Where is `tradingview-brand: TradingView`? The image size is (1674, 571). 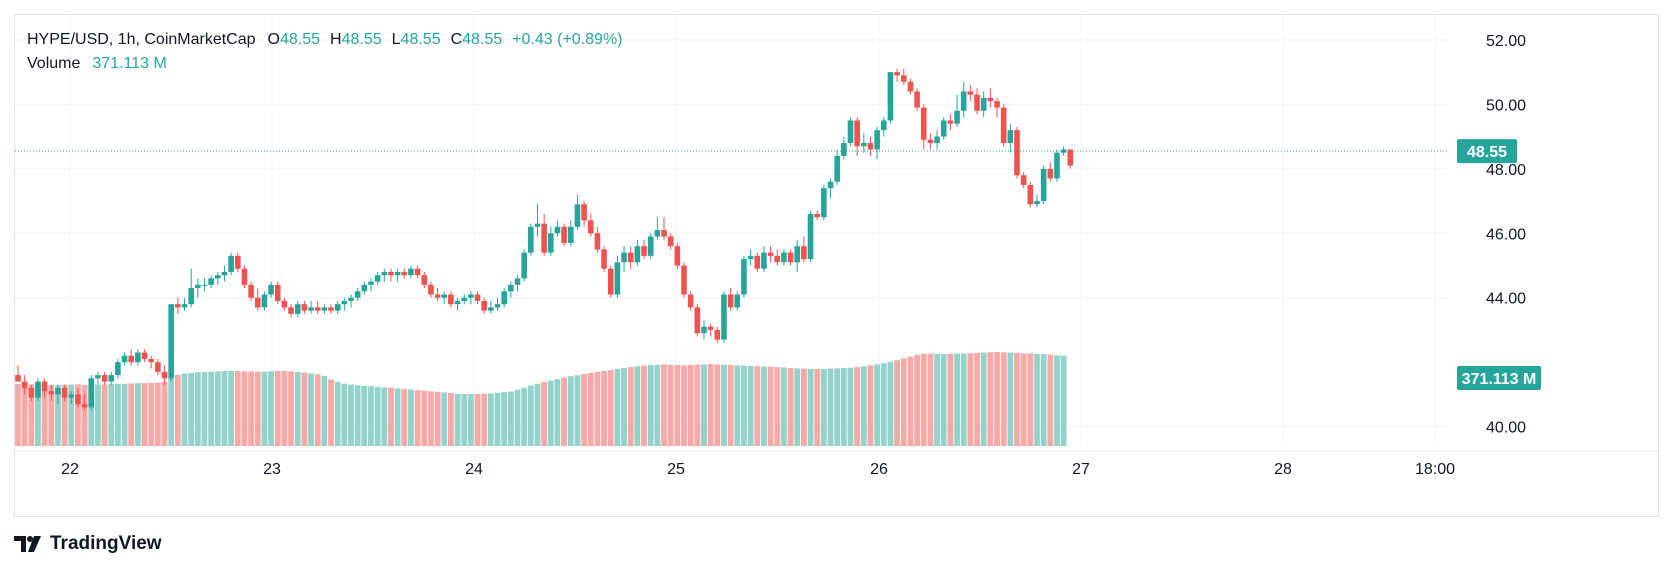 tradingview-brand: TradingView is located at coordinates (88, 544).